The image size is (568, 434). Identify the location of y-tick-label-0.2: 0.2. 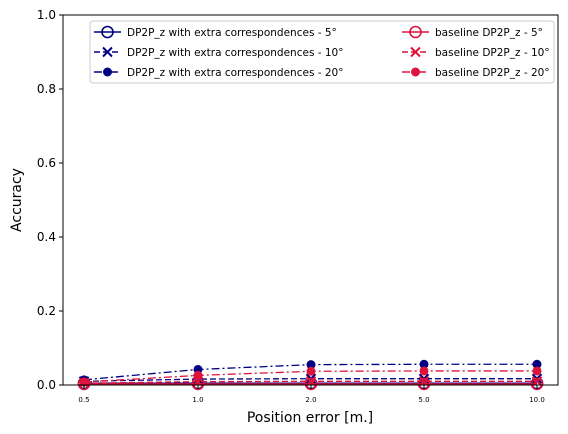
(46, 311).